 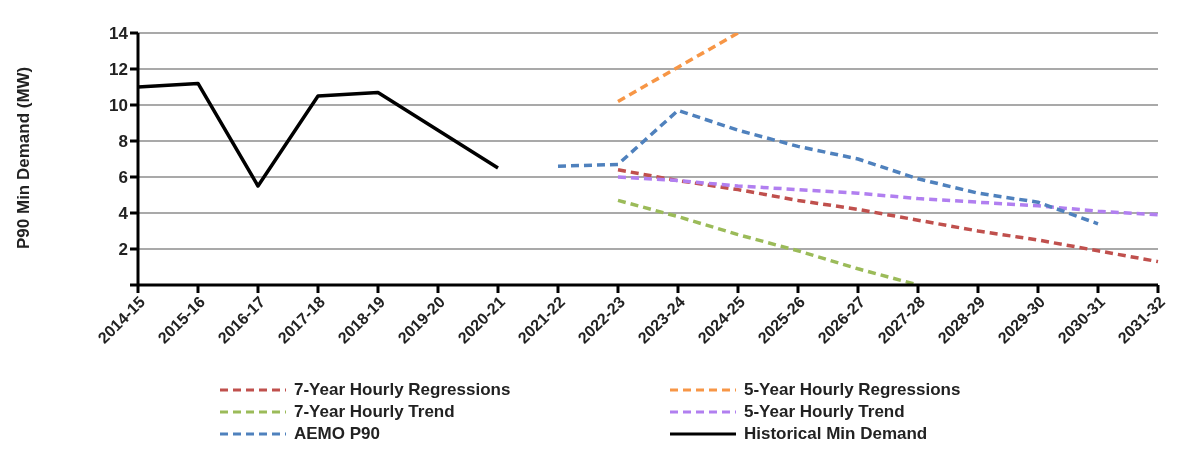 I want to click on y-tick-label: 6, so click(x=123, y=178).